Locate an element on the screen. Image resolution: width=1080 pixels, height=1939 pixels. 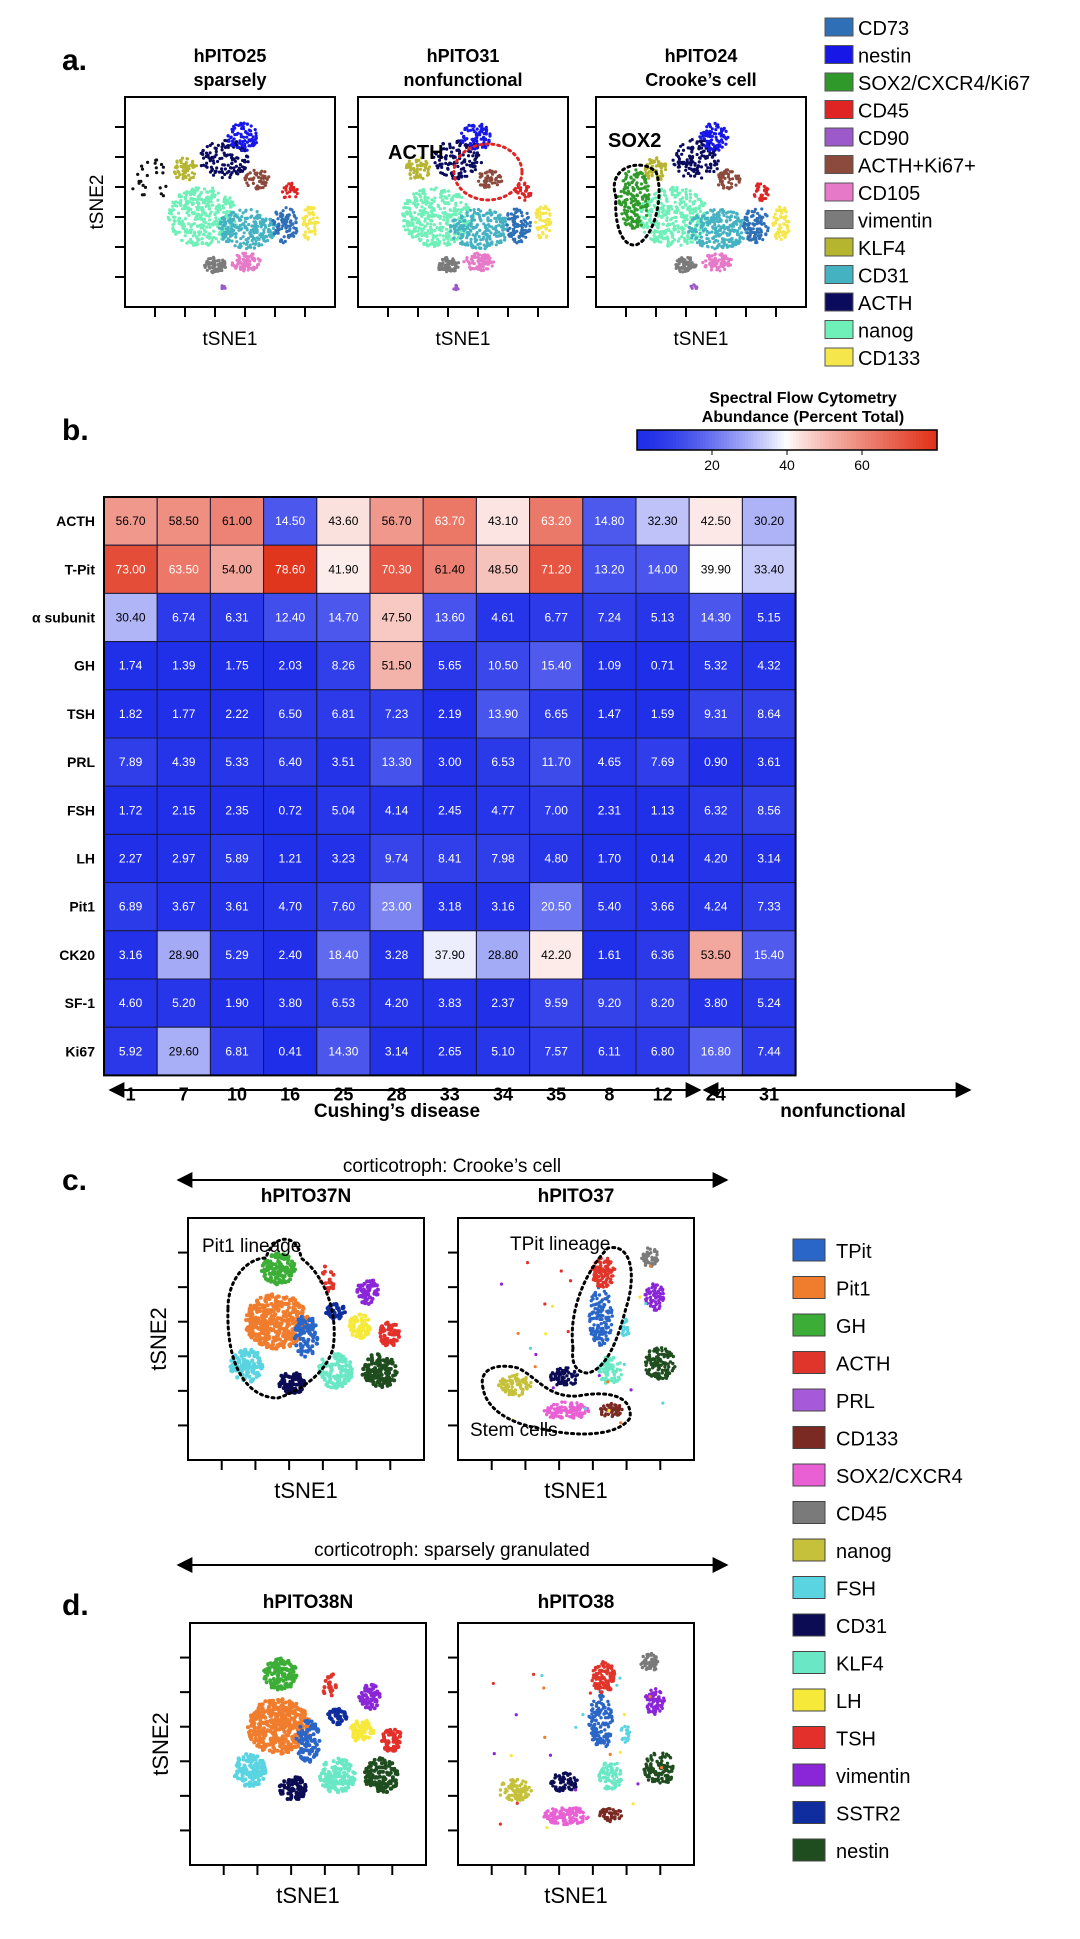
heatmap-value: 48.50 is located at coordinates (503, 569).